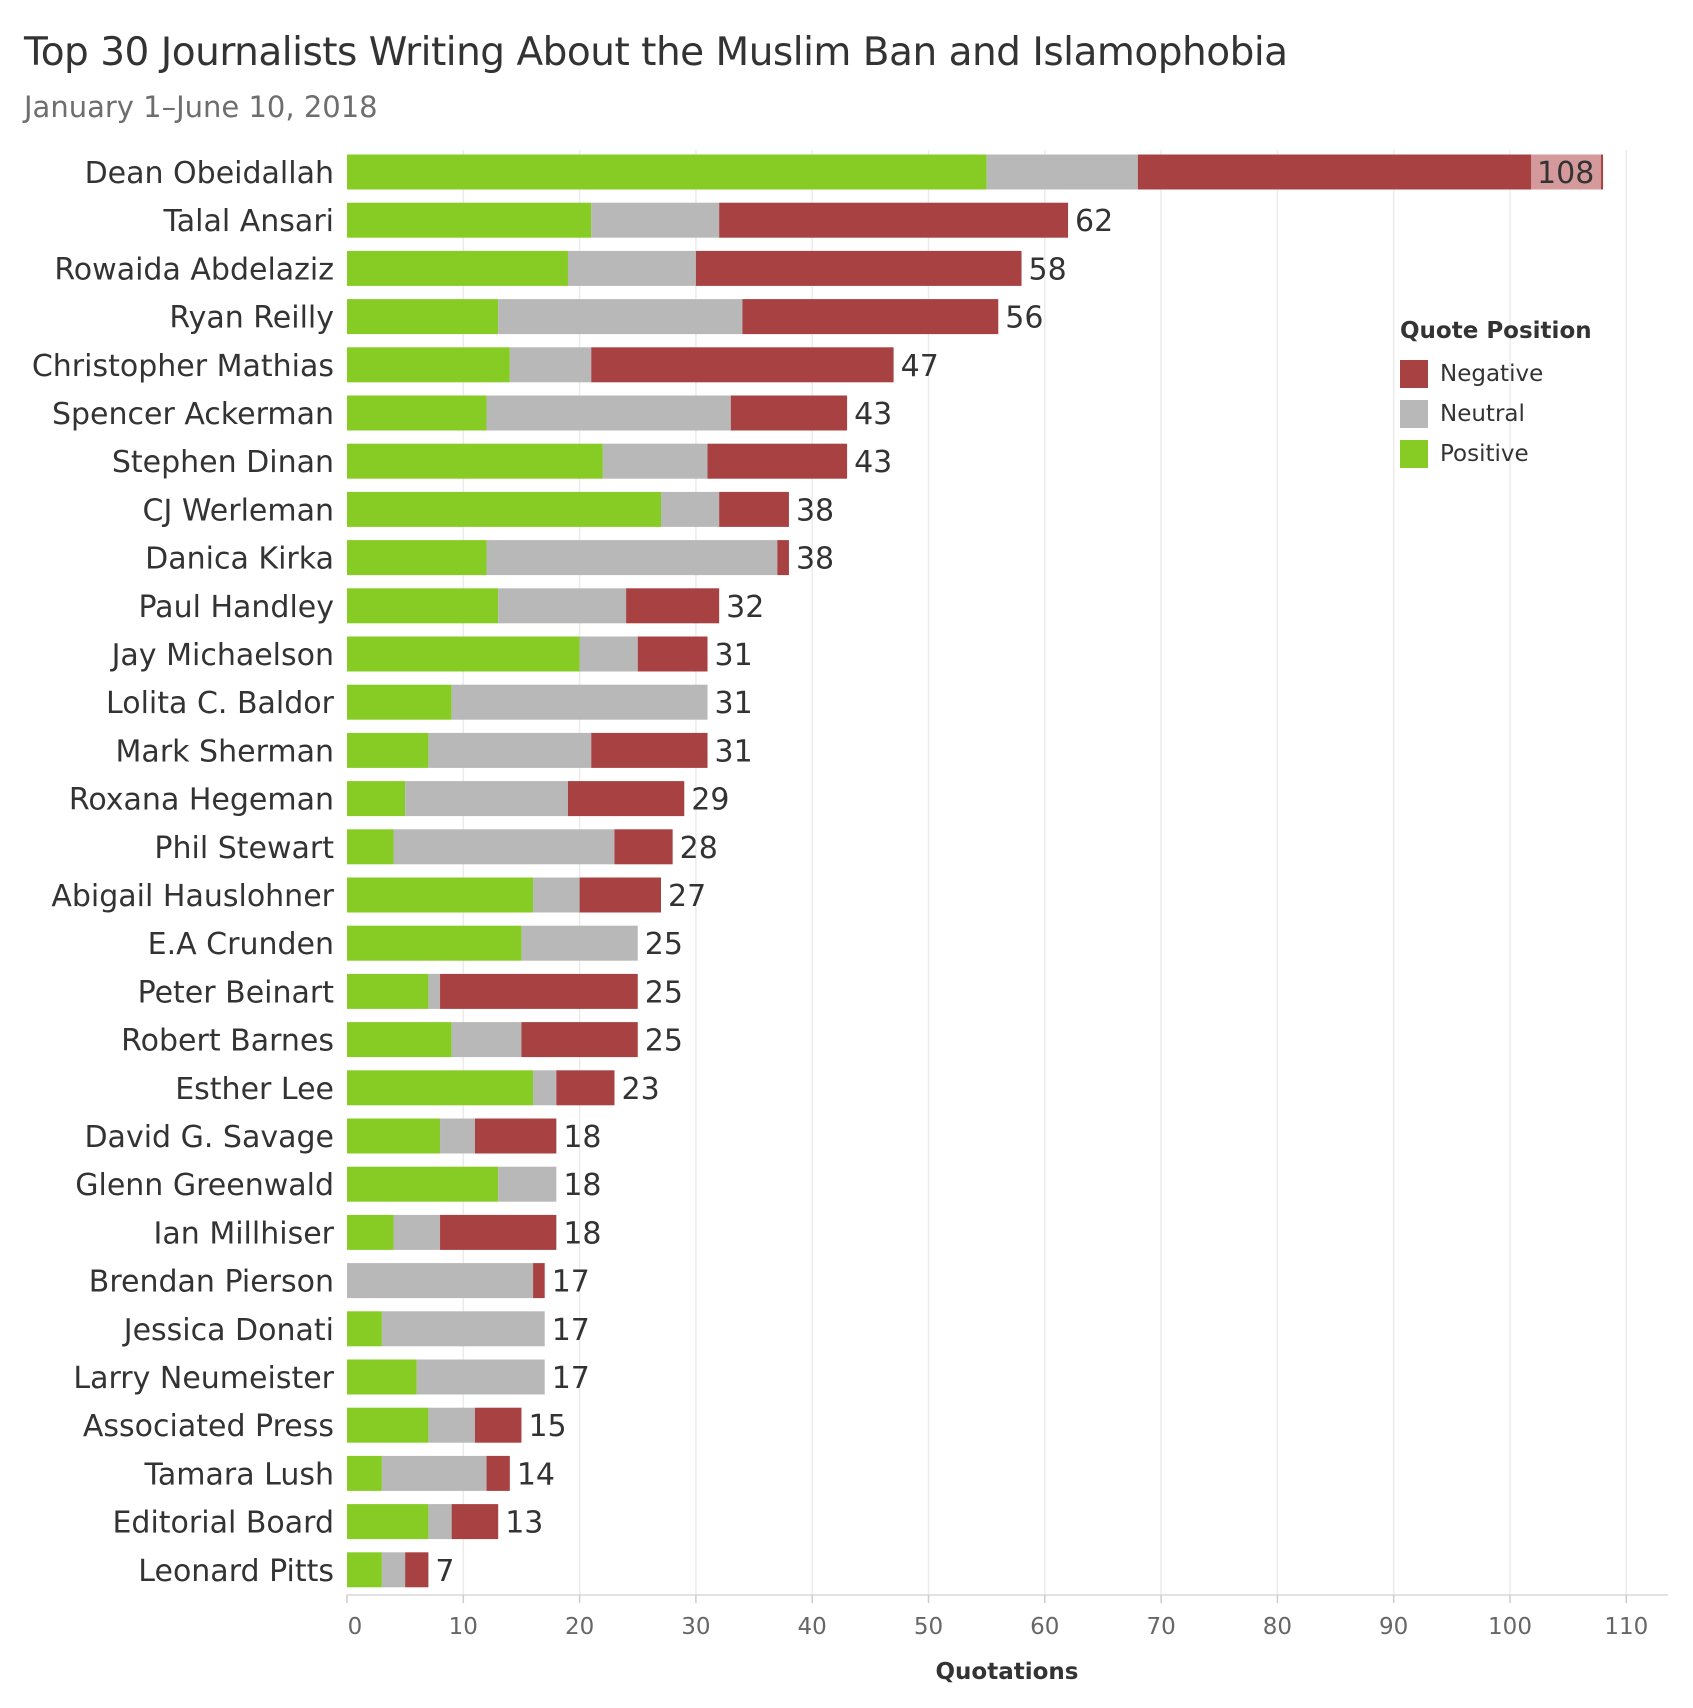 This screenshot has height=1708, width=1693. What do you see at coordinates (208, 1426) in the screenshot?
I see `category-label: Associated Press` at bounding box center [208, 1426].